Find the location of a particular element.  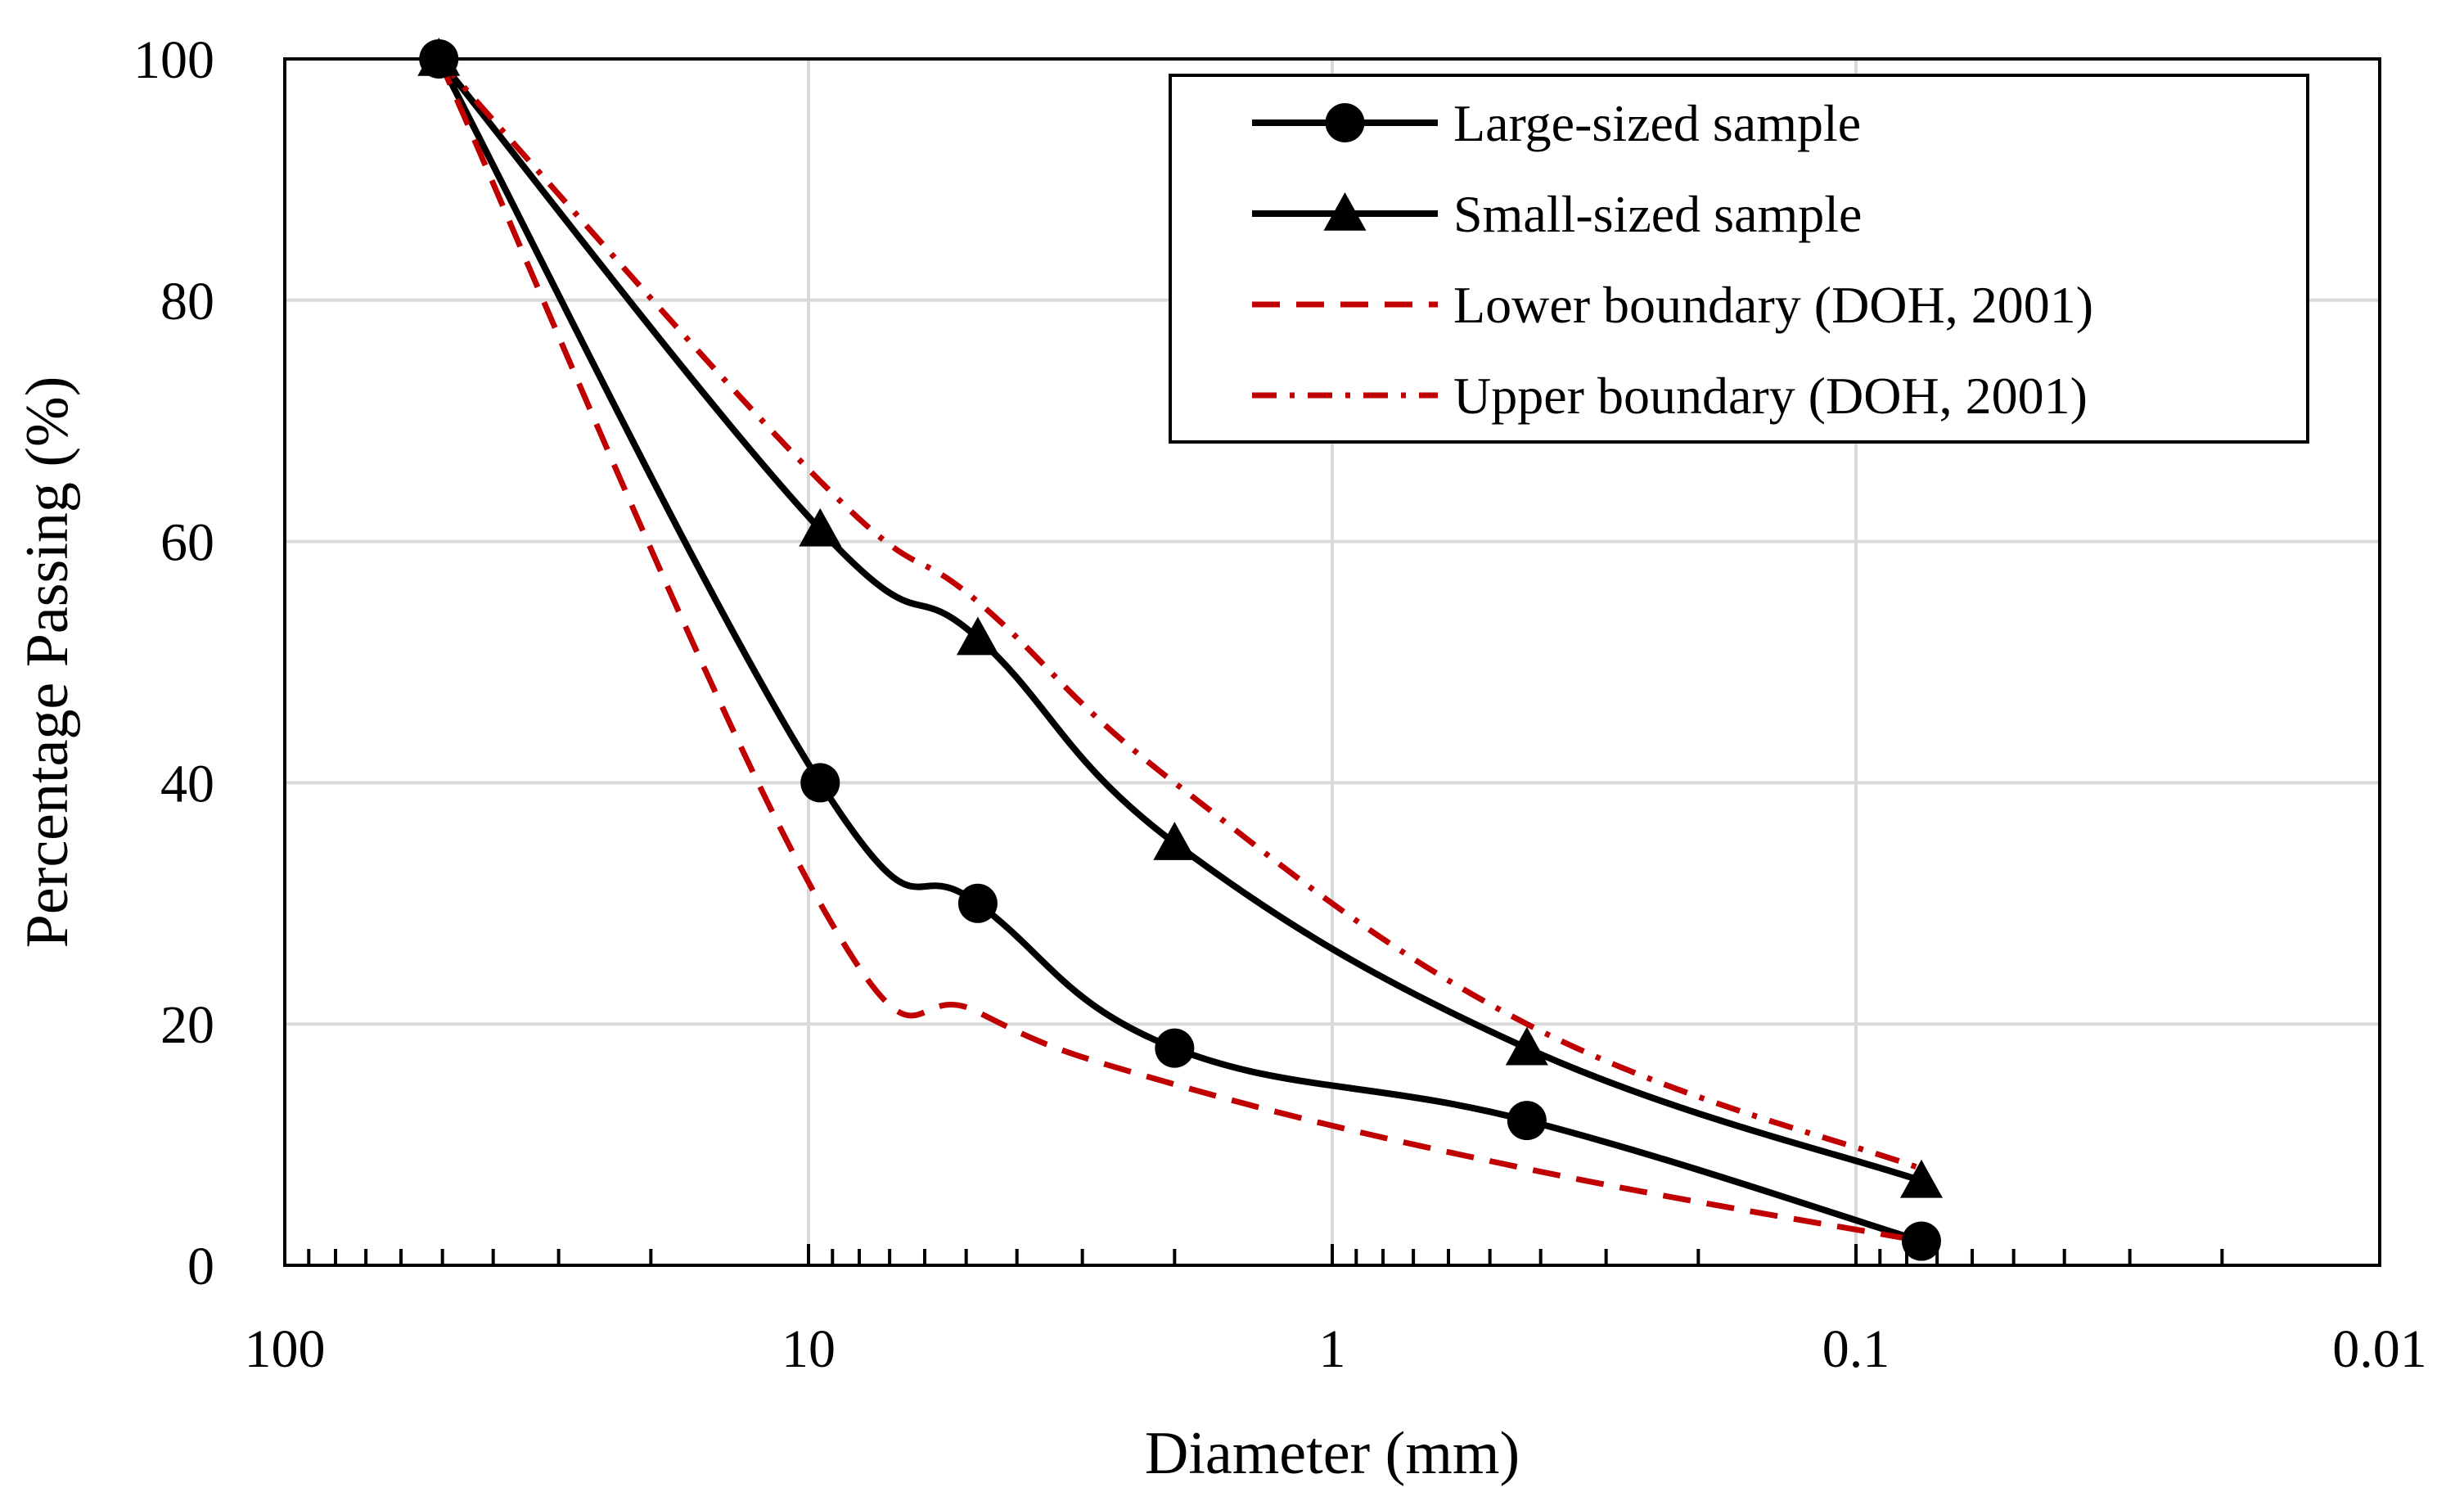

legend-box is located at coordinates (1739, 259).